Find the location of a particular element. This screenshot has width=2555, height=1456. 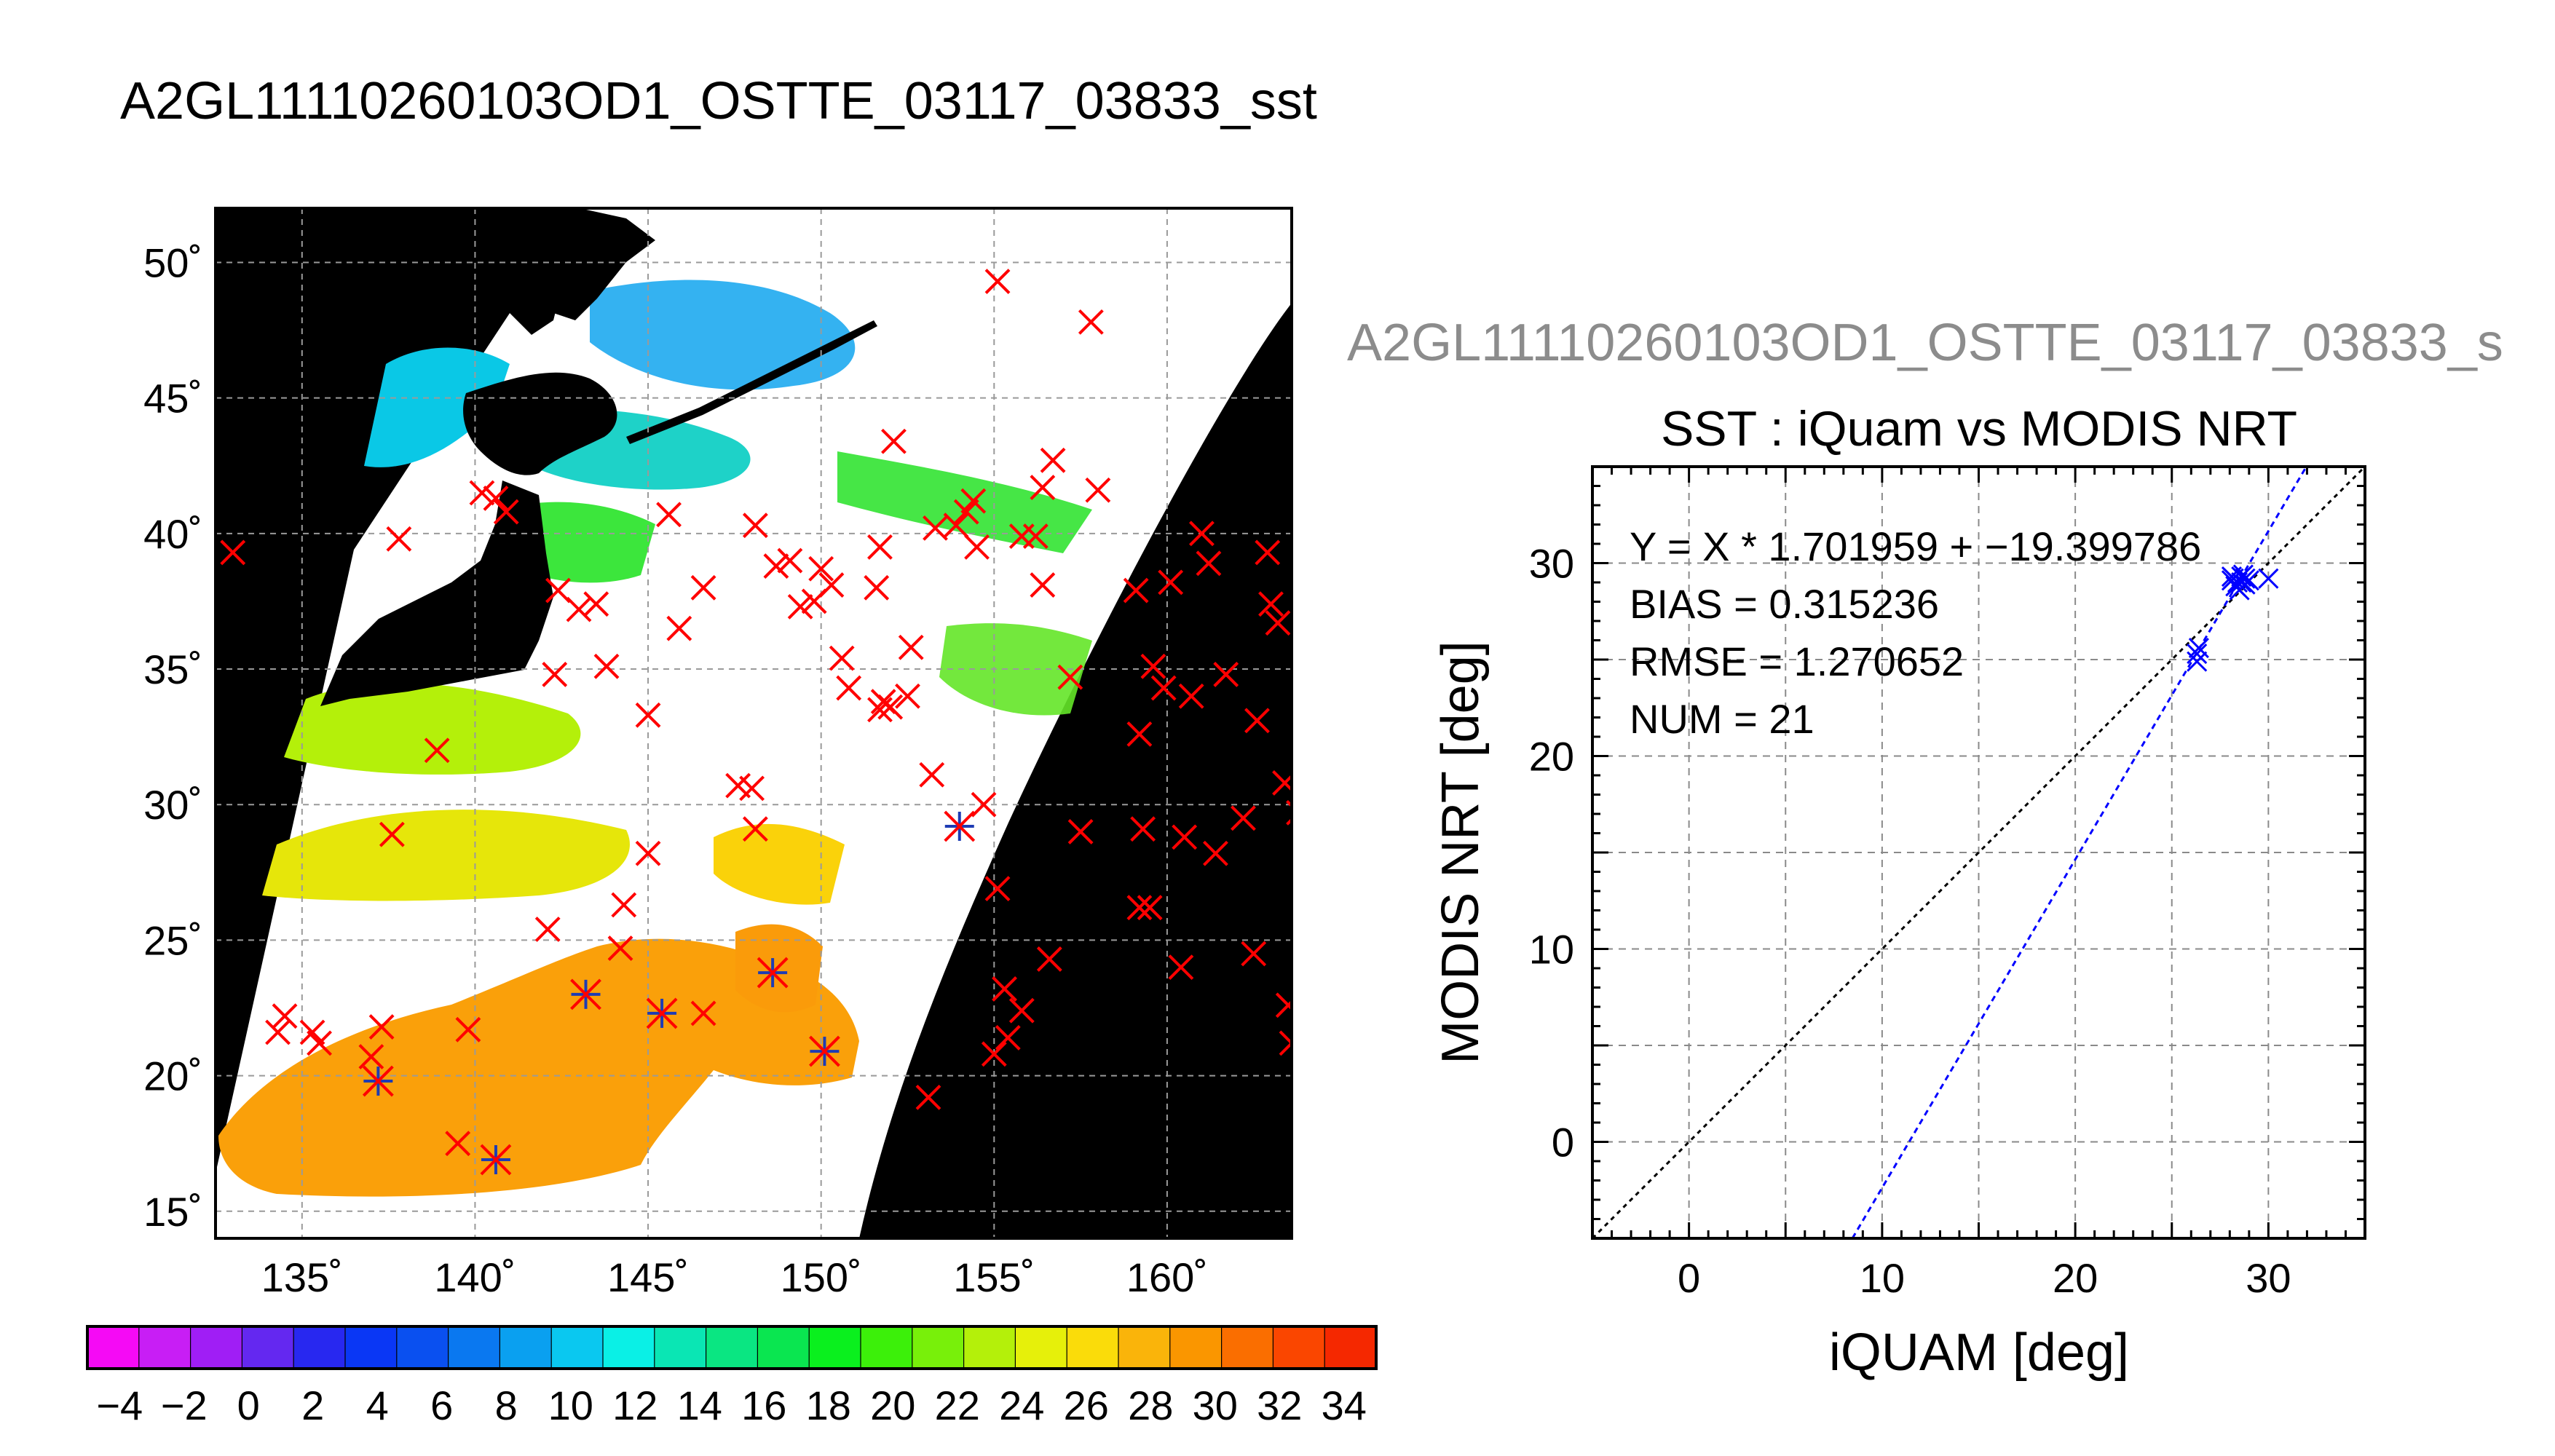

scatter-annotation-bias: BIAS = 0.315236 is located at coordinates (1784, 604).